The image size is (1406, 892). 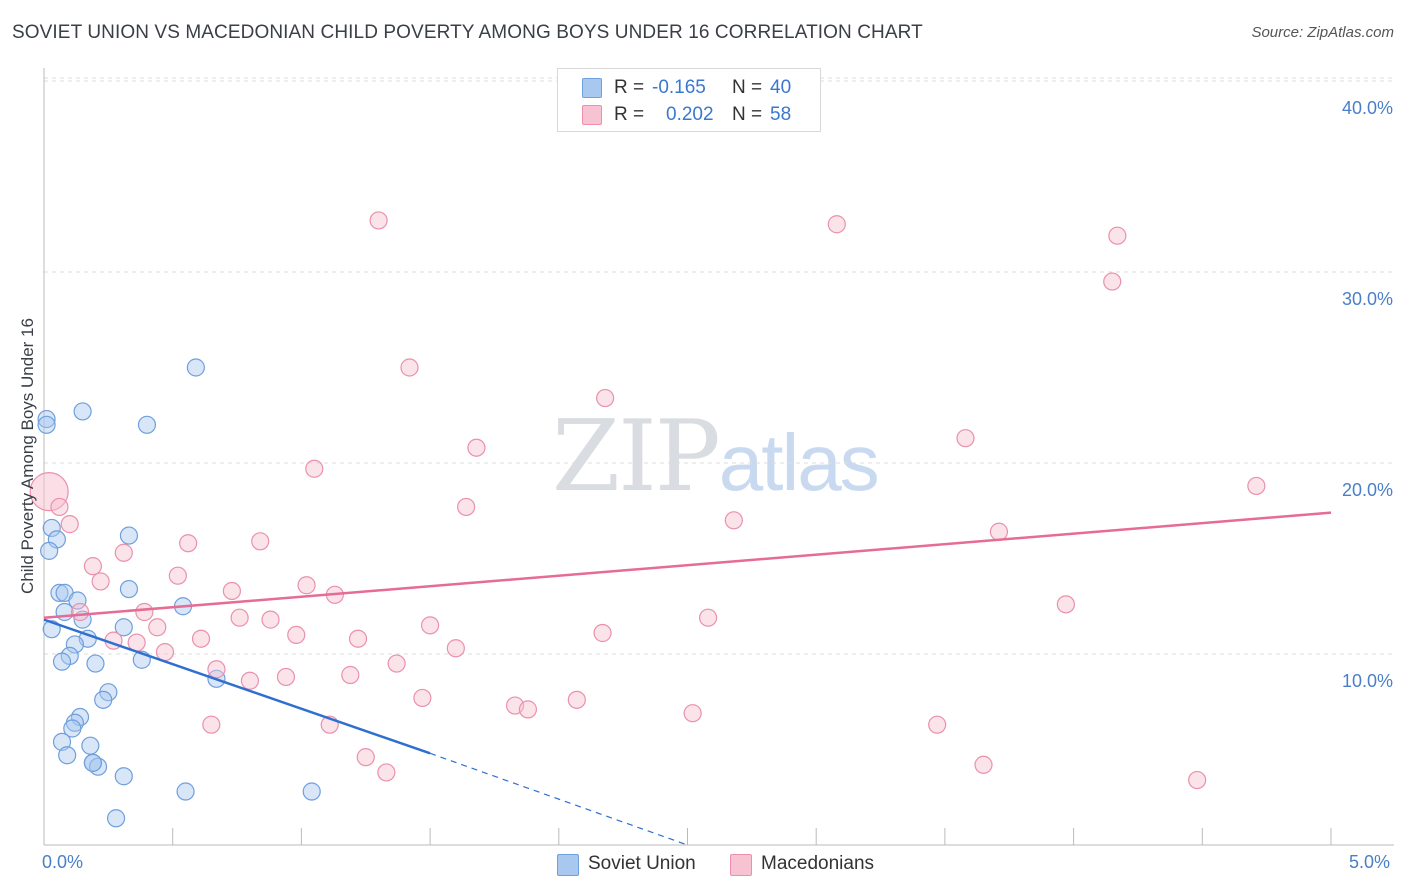 I want to click on legend-label: Soviet Union, so click(x=642, y=863).